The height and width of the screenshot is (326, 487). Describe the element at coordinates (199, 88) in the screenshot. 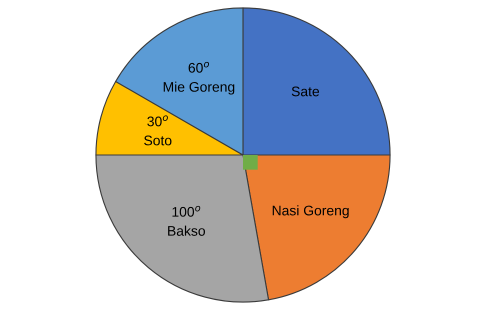

I see `slice-label: Mie Goreng` at that location.